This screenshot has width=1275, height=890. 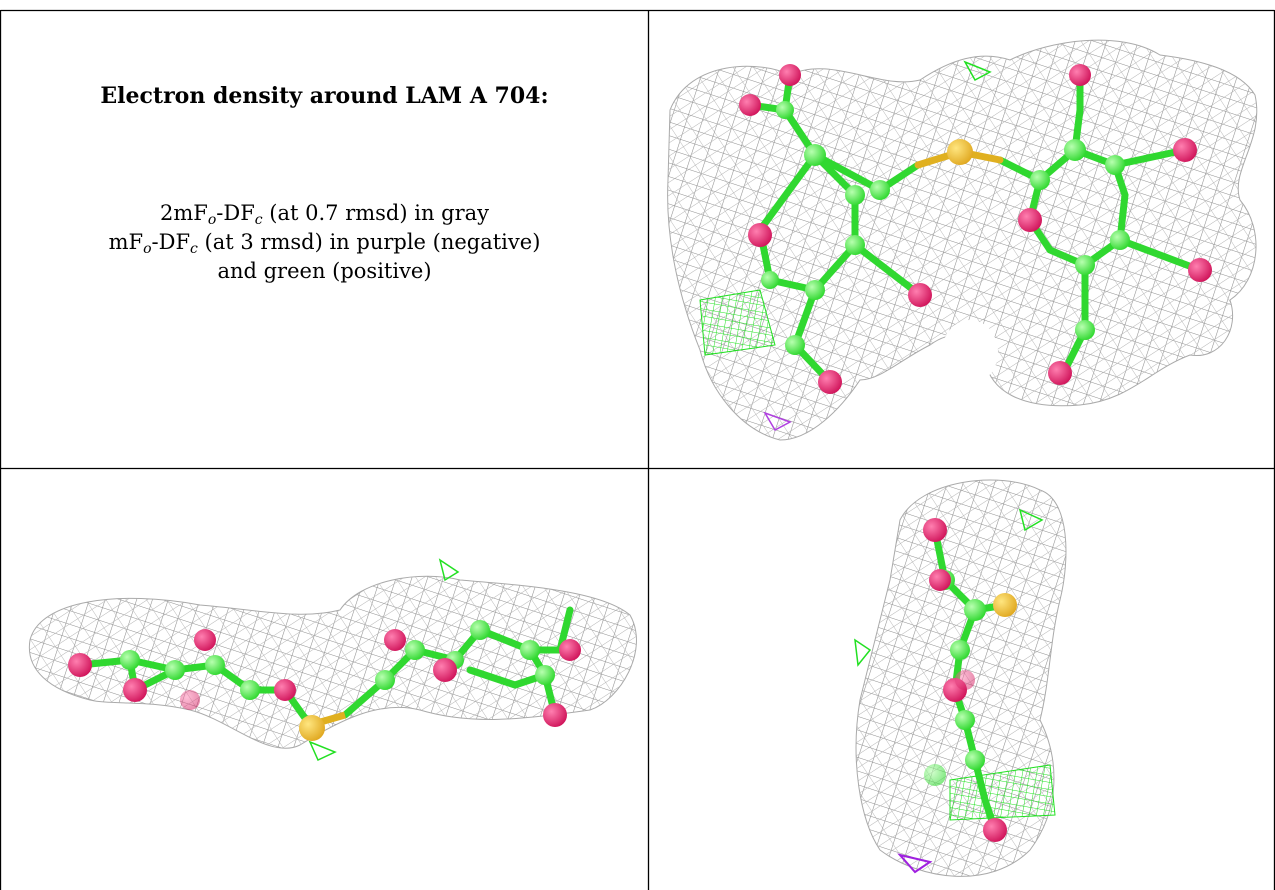 What do you see at coordinates (126, 242) in the screenshot?
I see `text: mF` at bounding box center [126, 242].